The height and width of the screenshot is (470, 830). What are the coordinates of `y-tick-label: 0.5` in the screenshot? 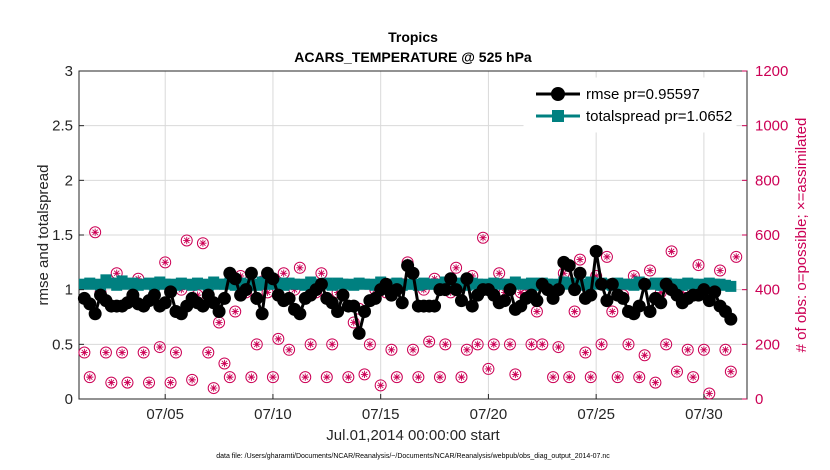 It's located at (62, 344).